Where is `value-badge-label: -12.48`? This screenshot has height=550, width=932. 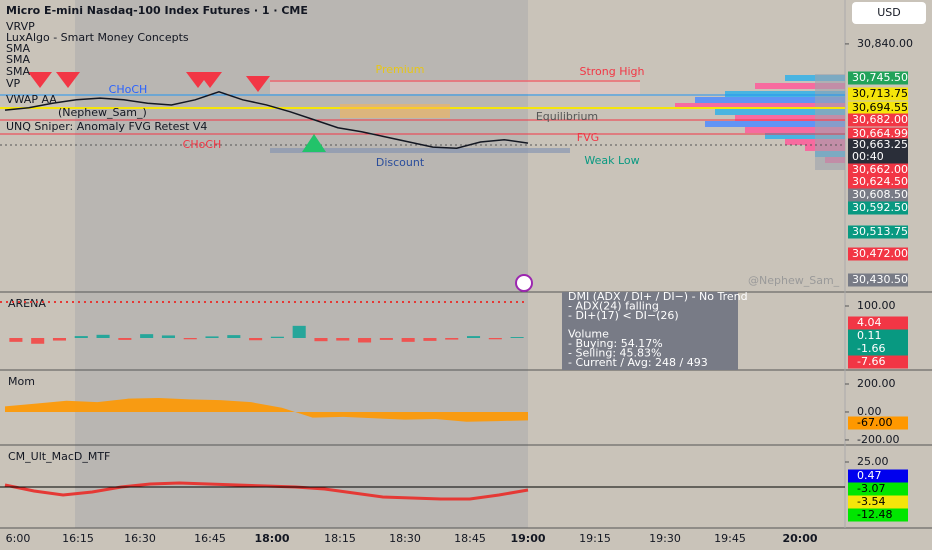 value-badge-label: -12.48 is located at coordinates (874, 514).